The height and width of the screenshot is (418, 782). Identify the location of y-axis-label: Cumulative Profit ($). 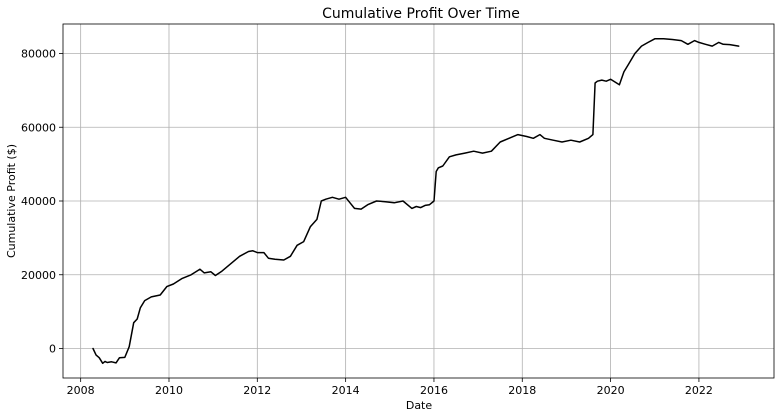
(11, 201).